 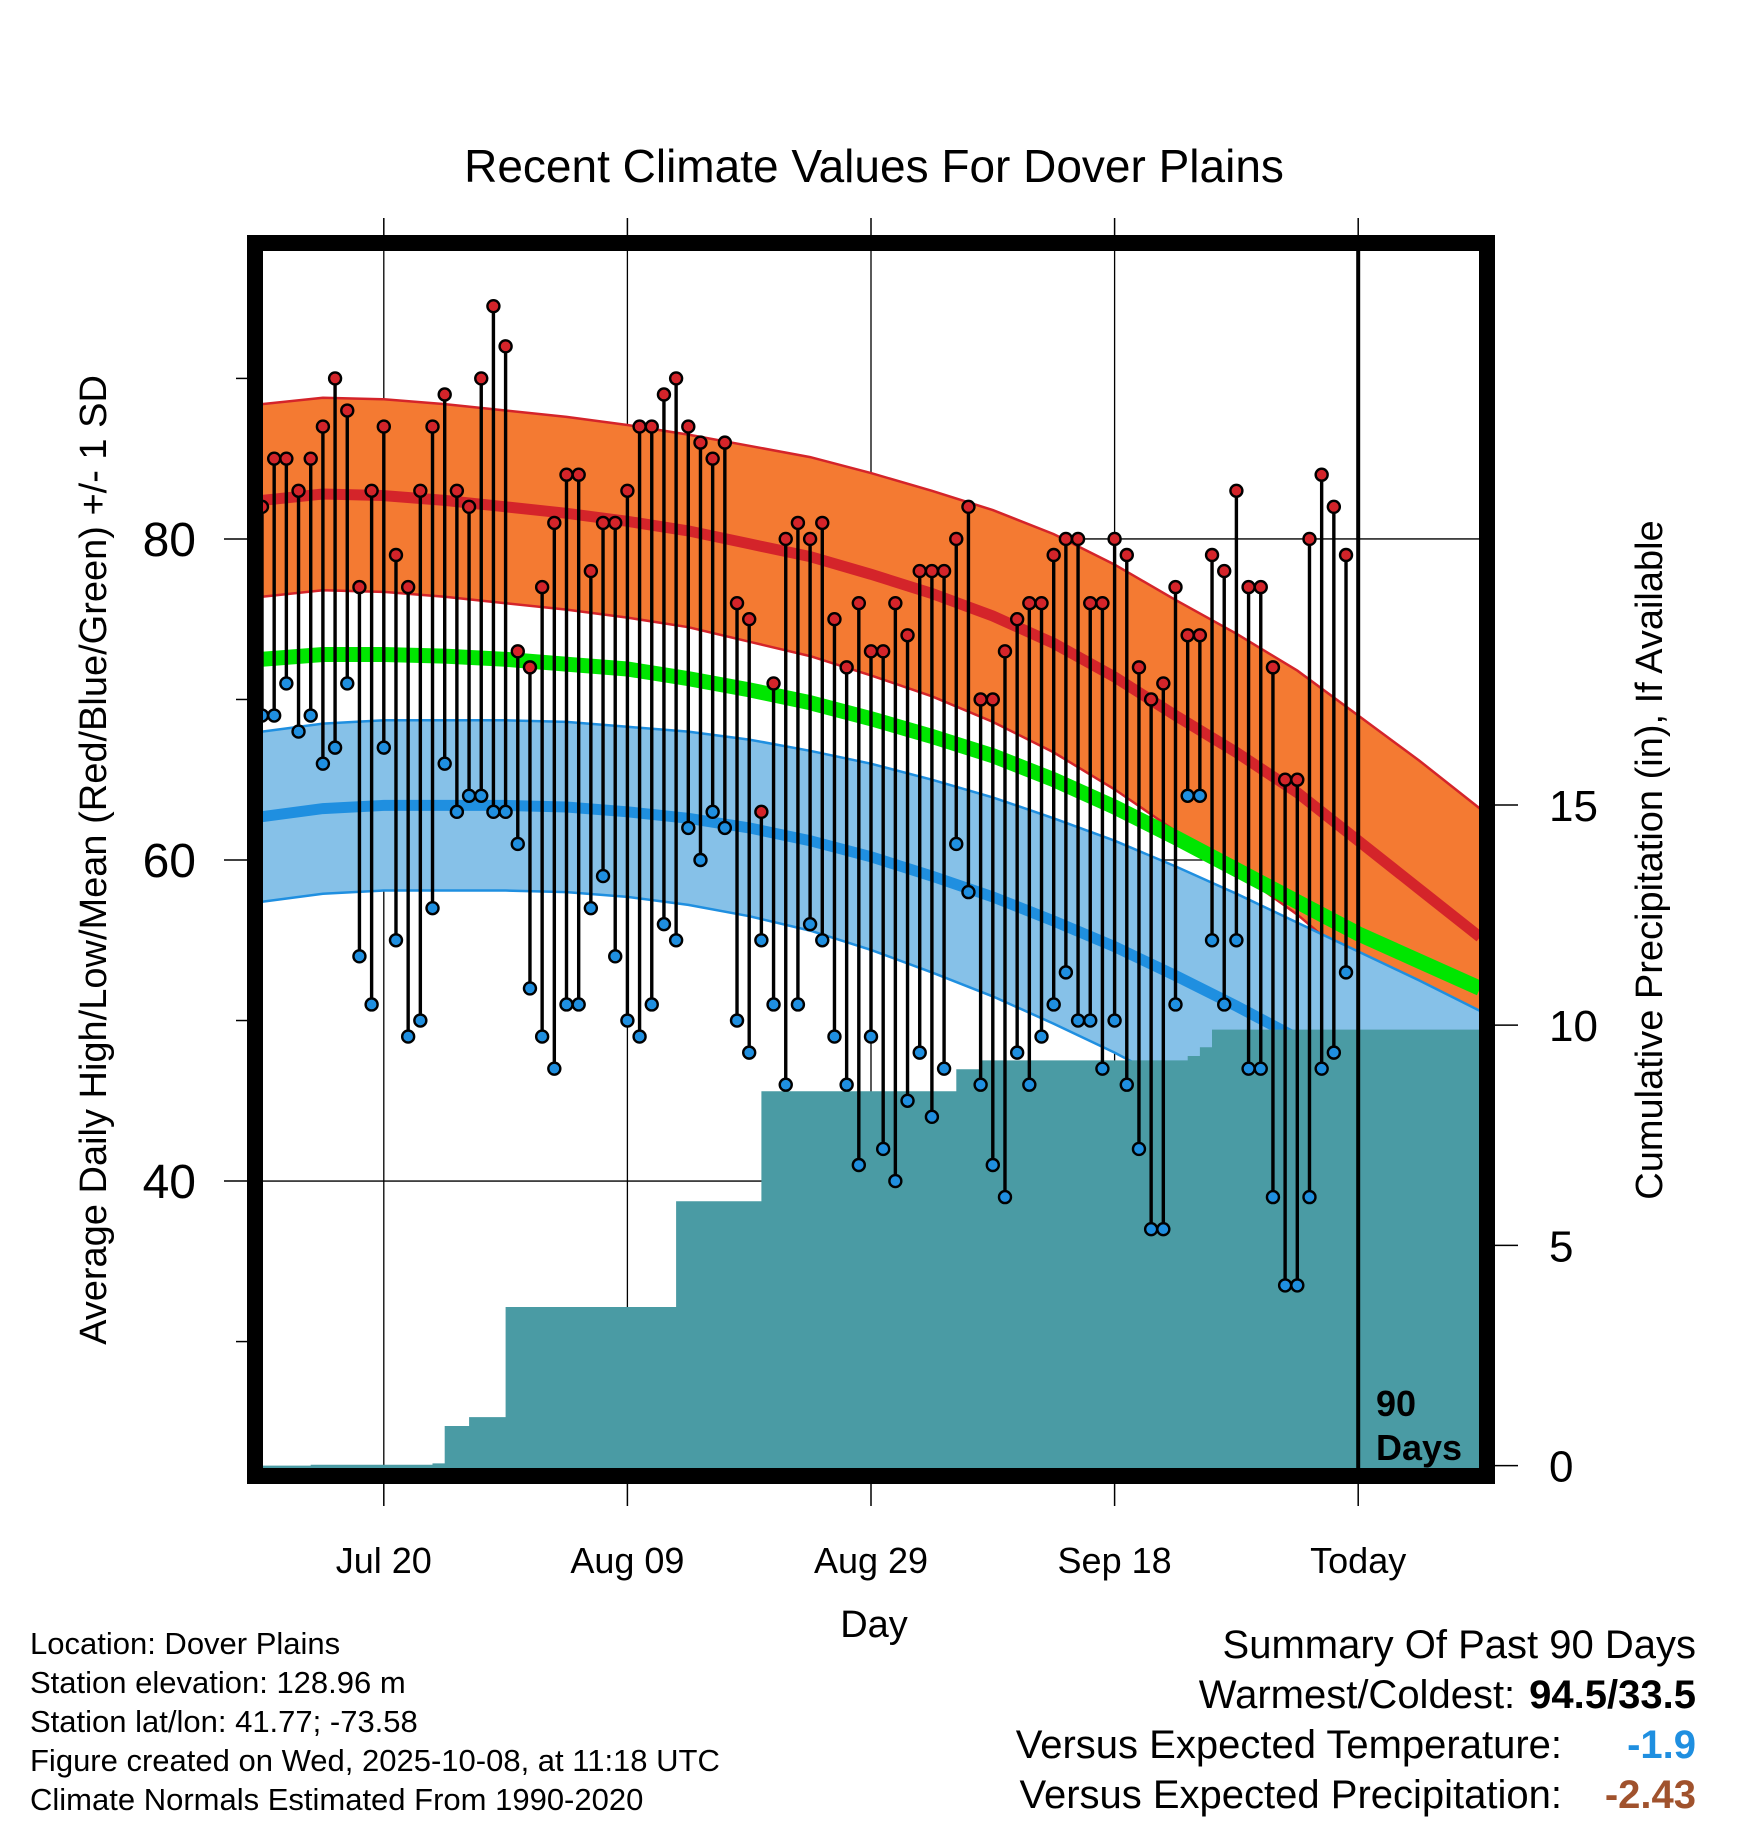 I want to click on info-elevation: Station elevation: 128.96 m, so click(x=218, y=1682).